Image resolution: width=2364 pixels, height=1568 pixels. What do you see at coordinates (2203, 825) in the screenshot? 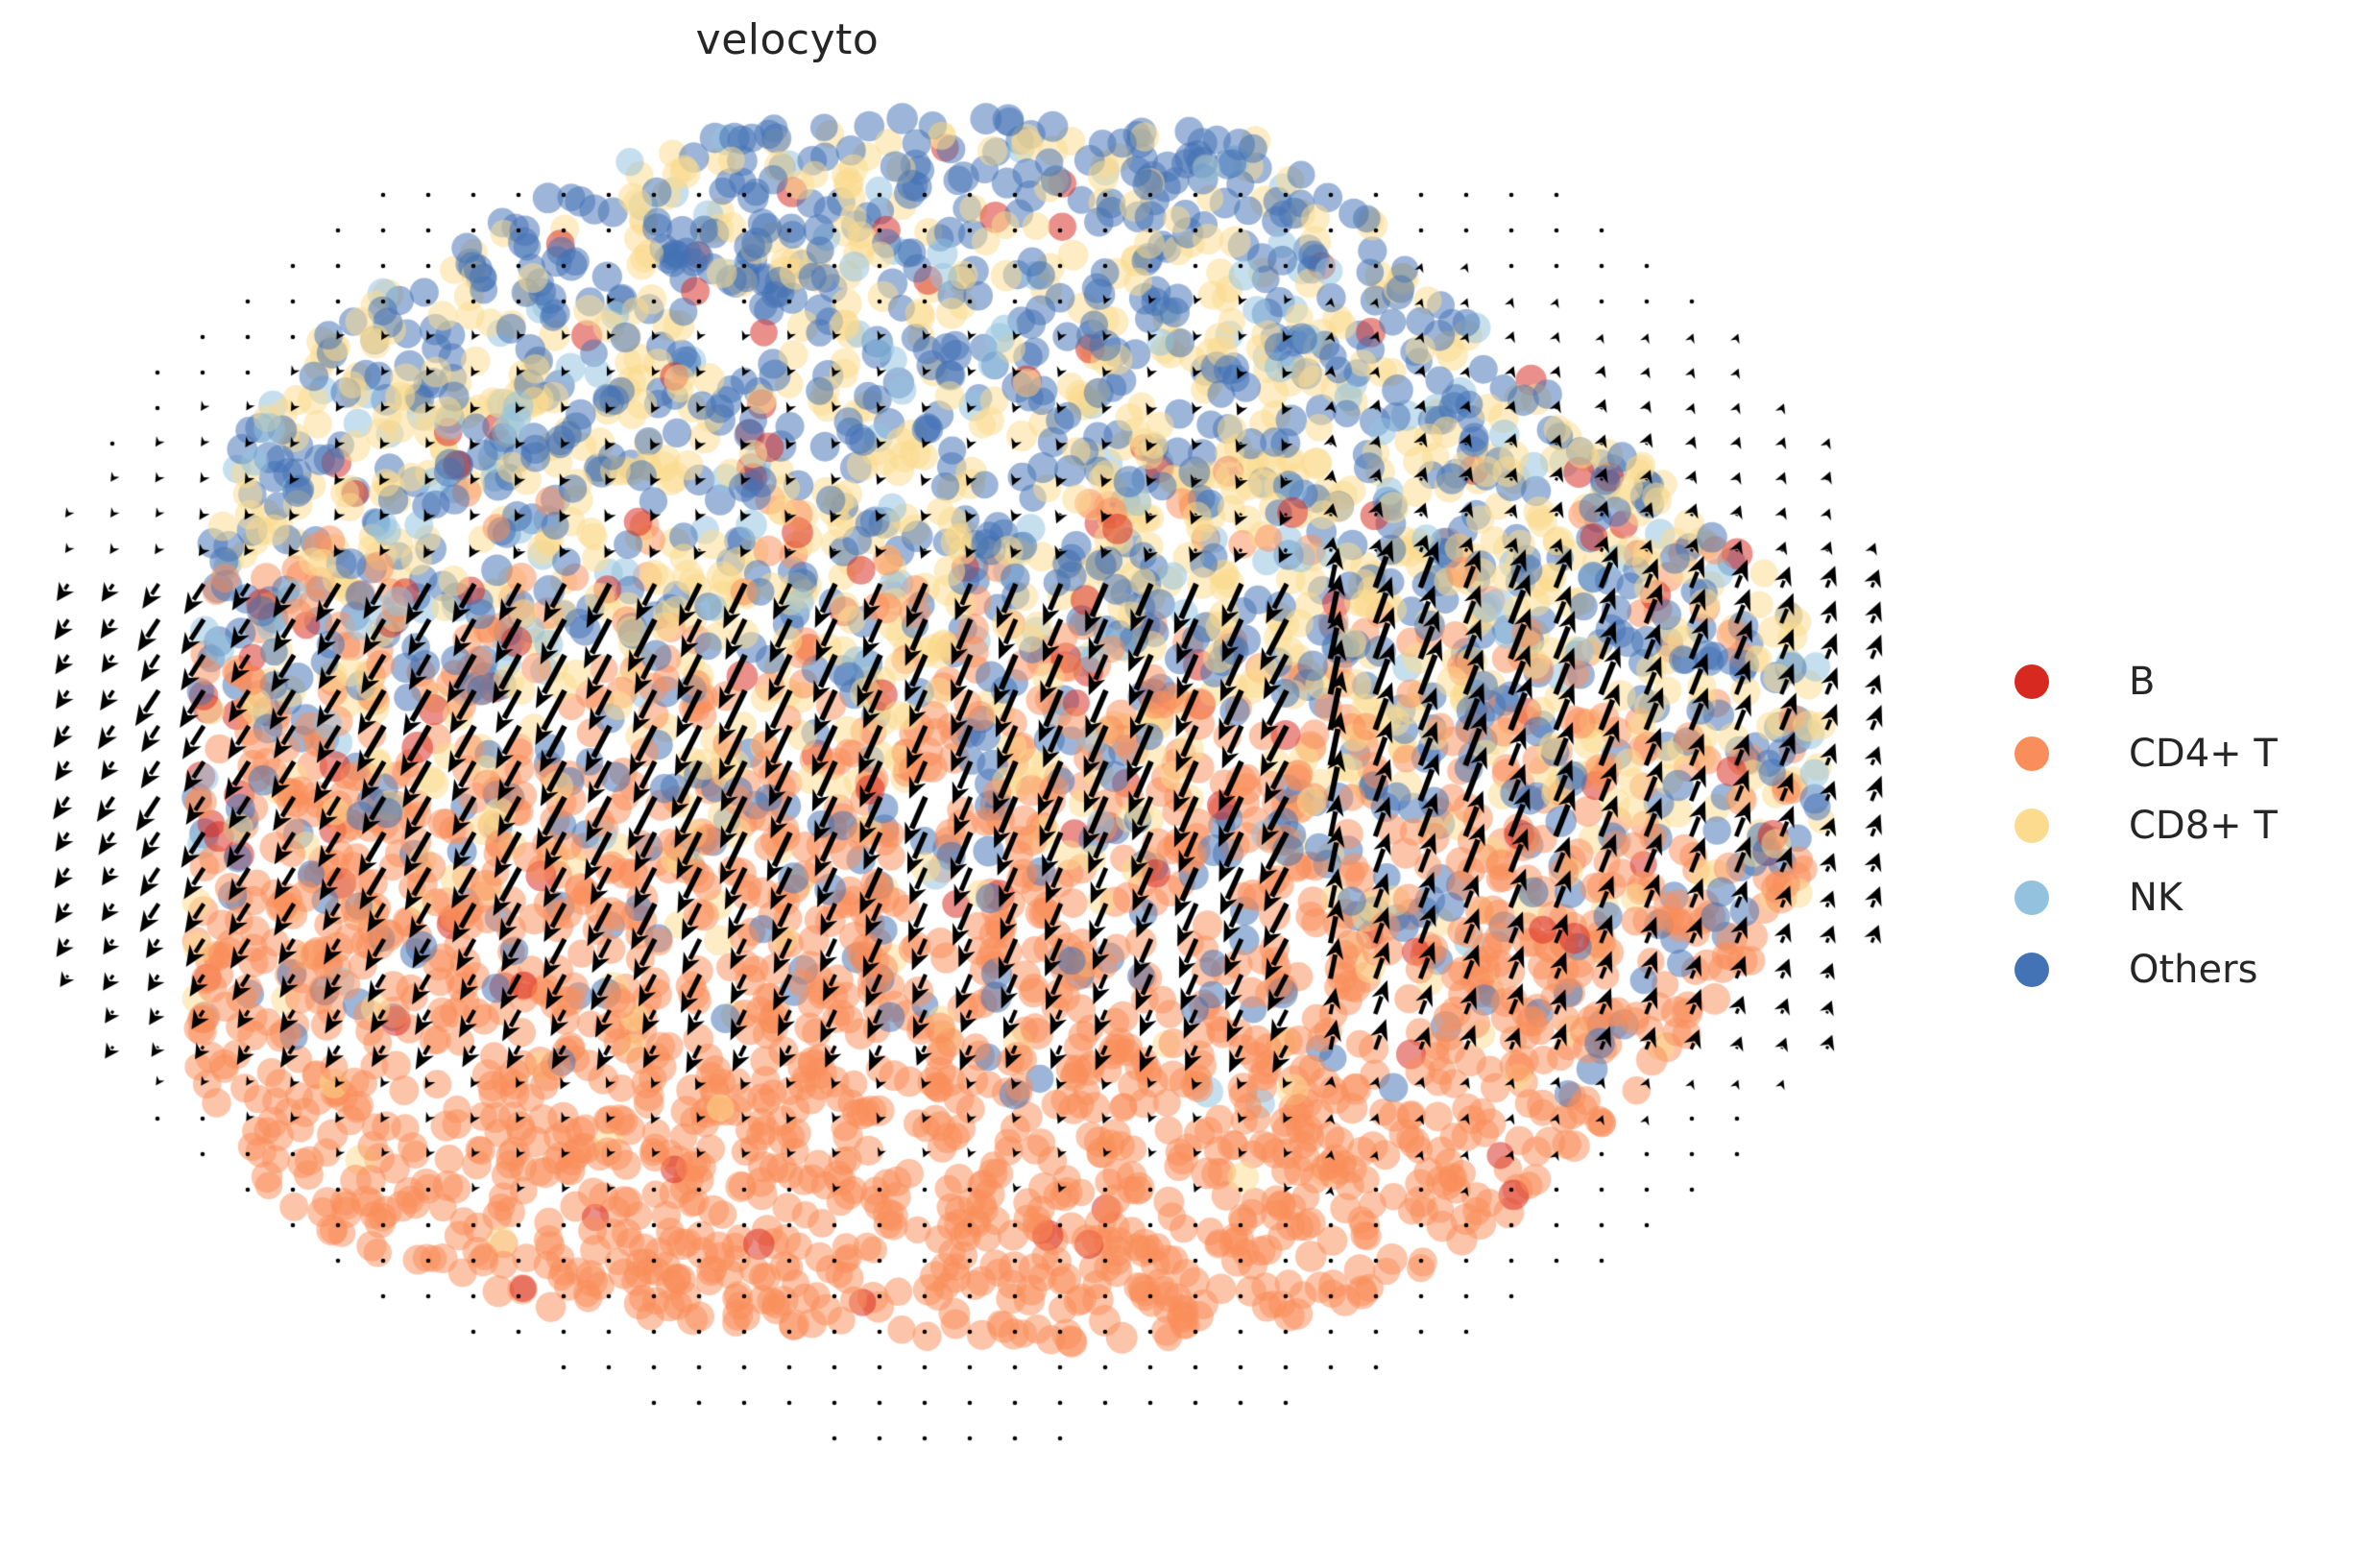
I see `legend-label: CD8+ T` at bounding box center [2203, 825].